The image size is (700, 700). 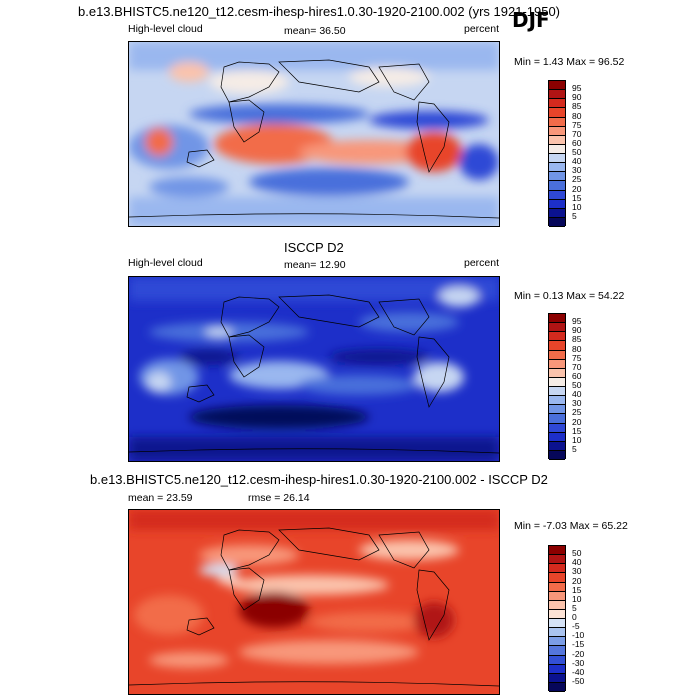 I want to click on panel3-colorbar, so click(x=557, y=618).